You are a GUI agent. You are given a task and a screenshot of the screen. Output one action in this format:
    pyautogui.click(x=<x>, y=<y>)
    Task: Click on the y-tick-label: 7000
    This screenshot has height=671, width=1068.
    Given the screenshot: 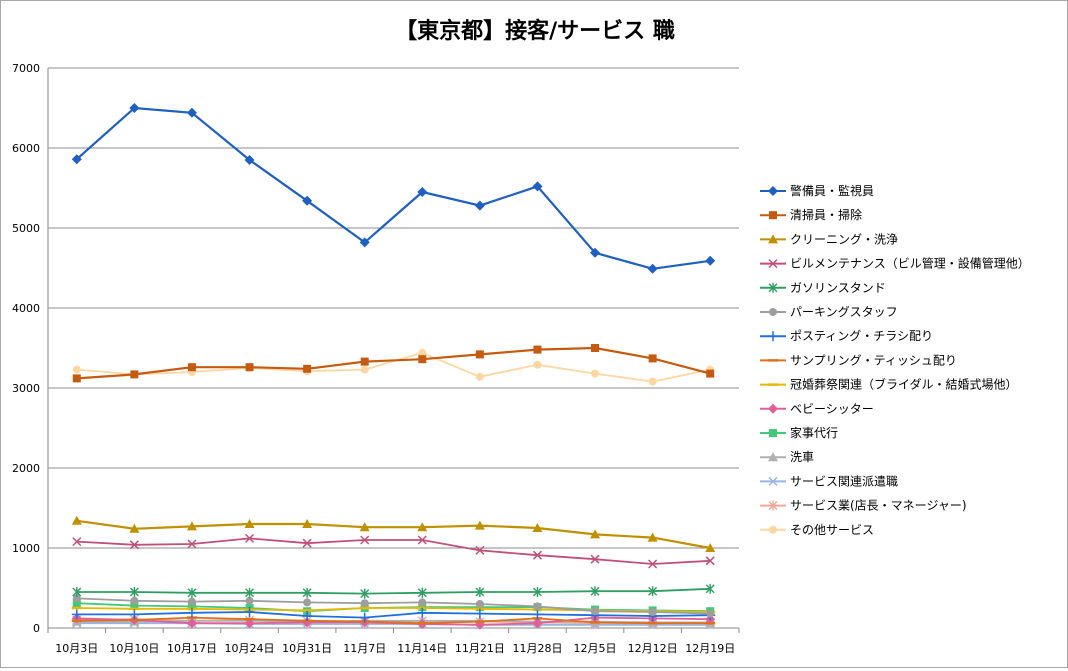 What is the action you would take?
    pyautogui.click(x=26, y=68)
    